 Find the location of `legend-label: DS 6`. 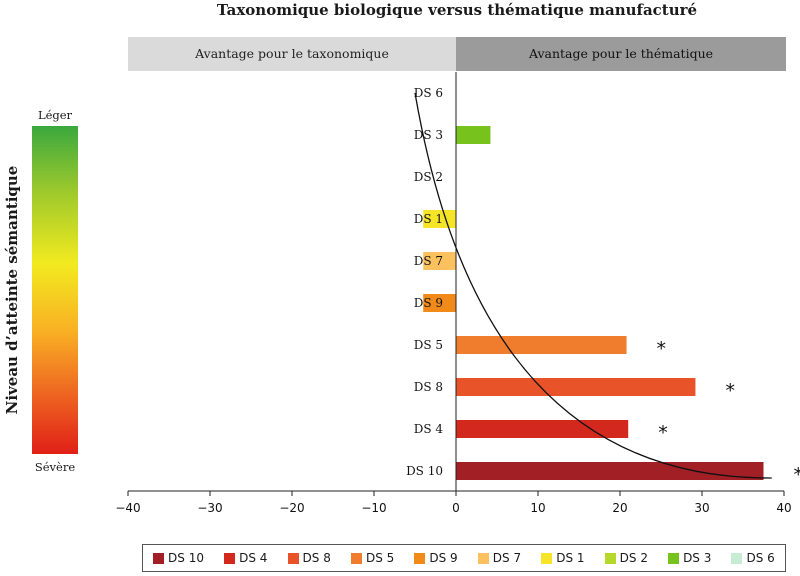

legend-label: DS 6 is located at coordinates (760, 558).